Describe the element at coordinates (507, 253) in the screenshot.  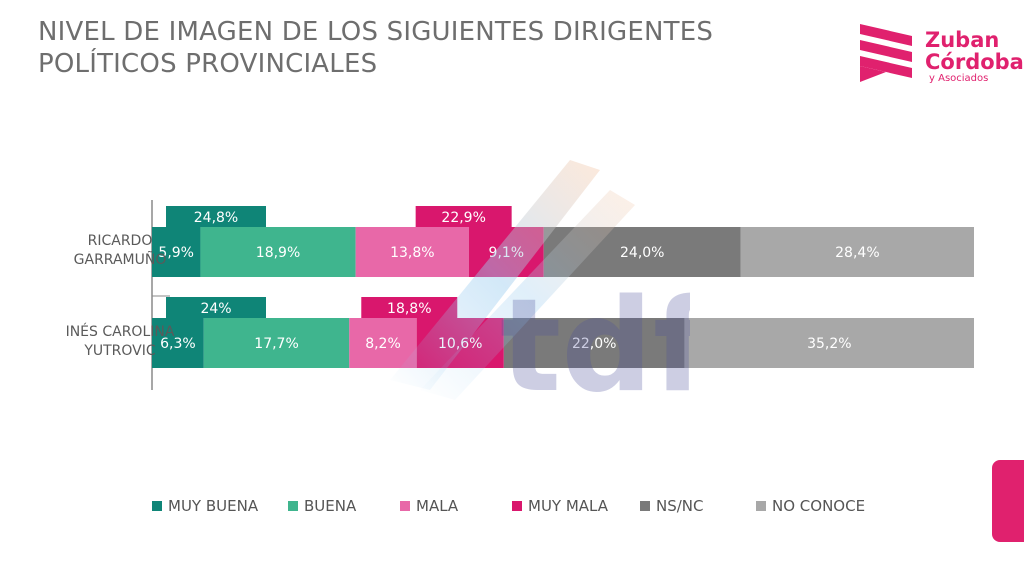
I see `data-label: 9,1%` at that location.